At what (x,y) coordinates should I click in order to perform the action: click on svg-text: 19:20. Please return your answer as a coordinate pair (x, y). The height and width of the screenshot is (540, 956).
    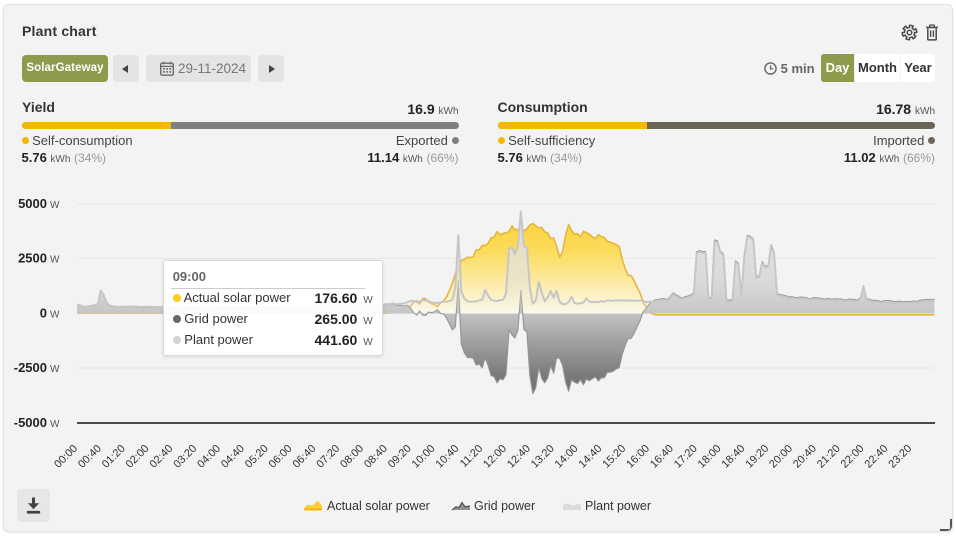
    Looking at the image, I should click on (757, 457).